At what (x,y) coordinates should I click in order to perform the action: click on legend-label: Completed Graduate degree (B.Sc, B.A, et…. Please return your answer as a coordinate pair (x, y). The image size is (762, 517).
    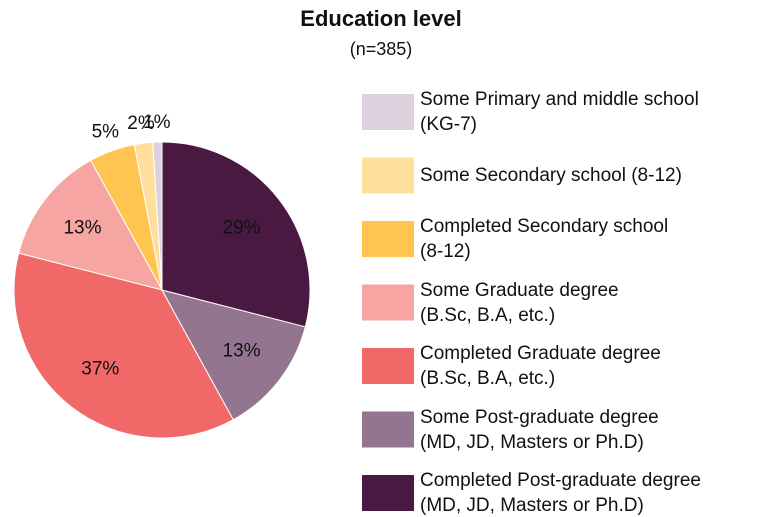
    Looking at the image, I should click on (540, 366).